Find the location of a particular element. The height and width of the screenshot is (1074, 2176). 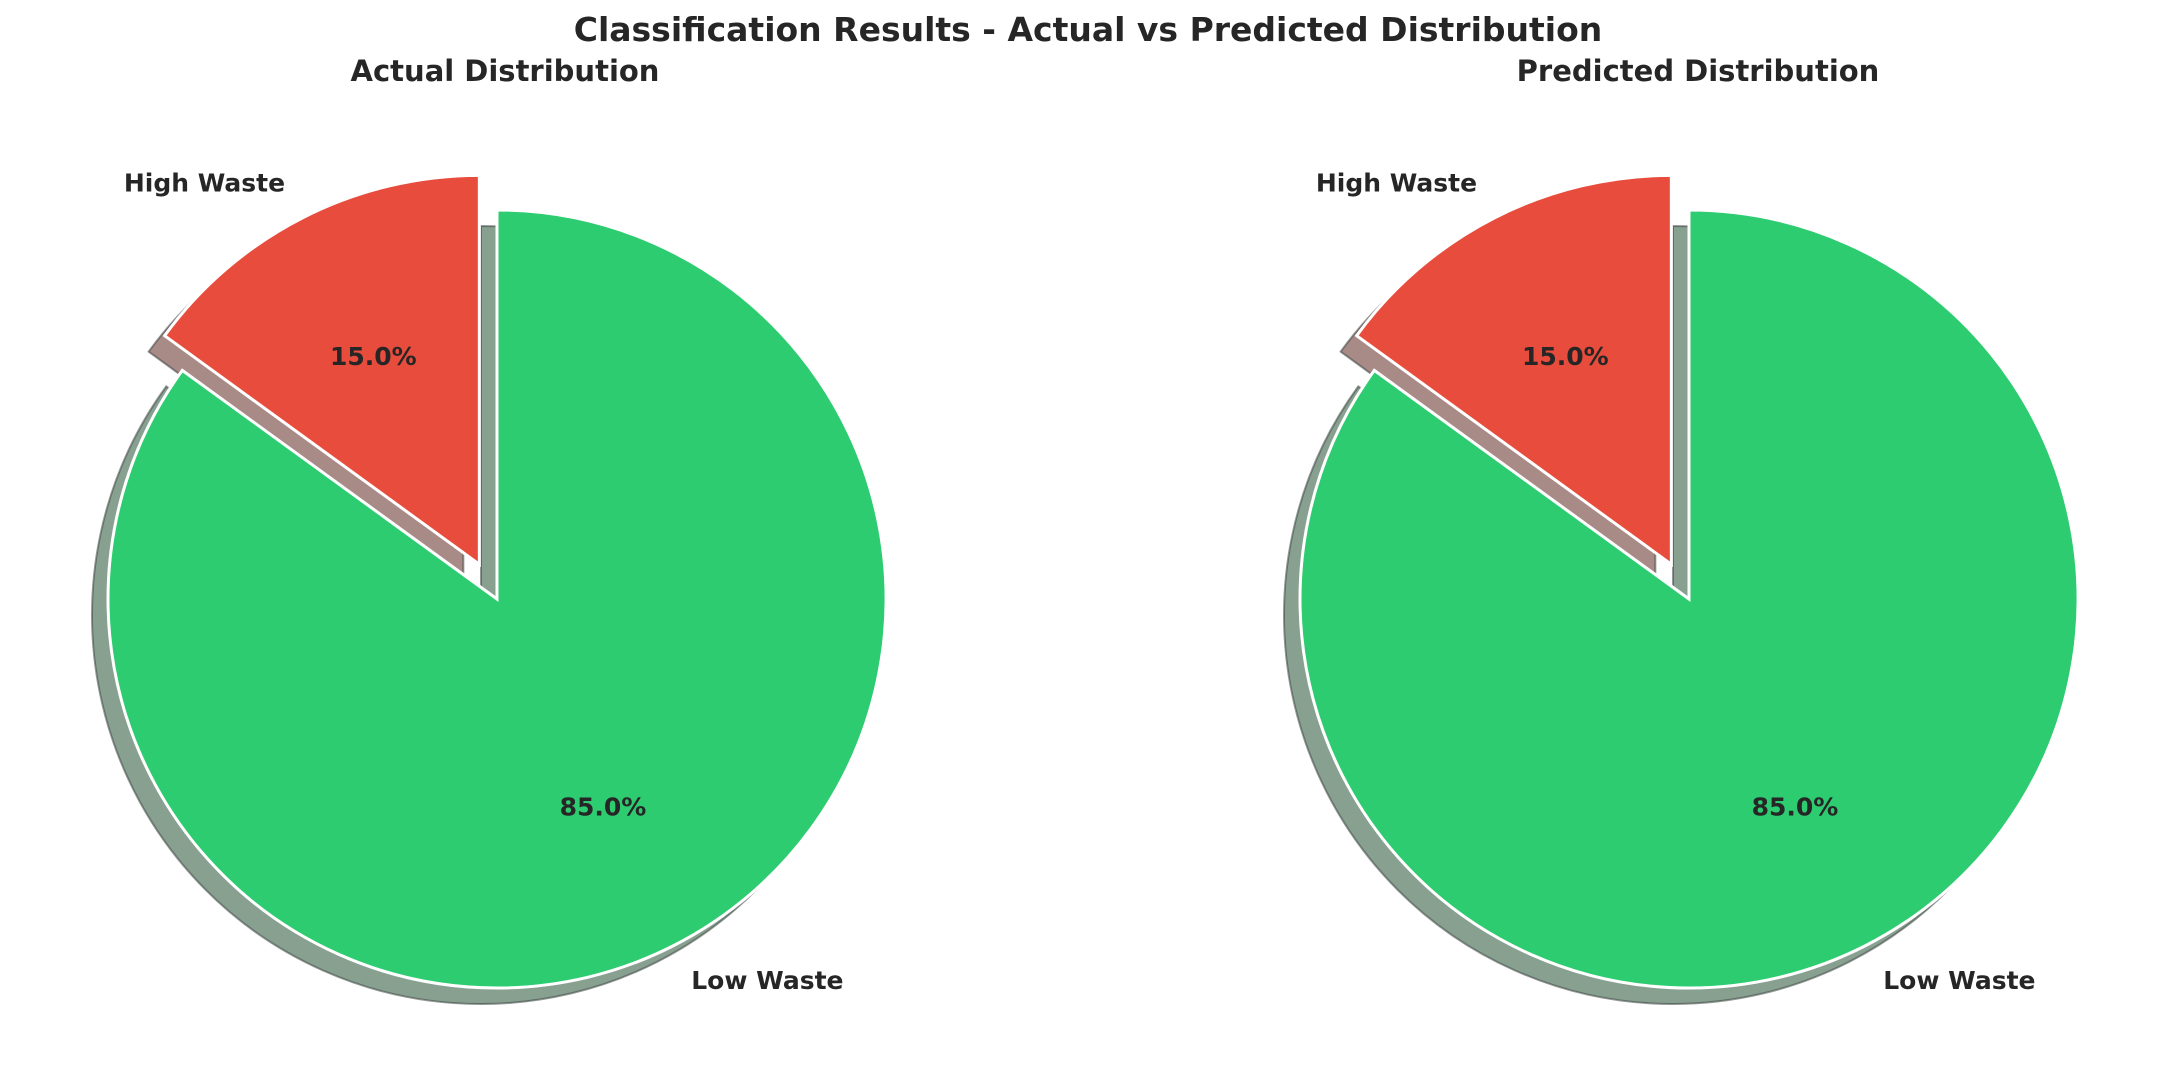

chart-title-predicted: Predicted Distribution is located at coordinates (1698, 71).